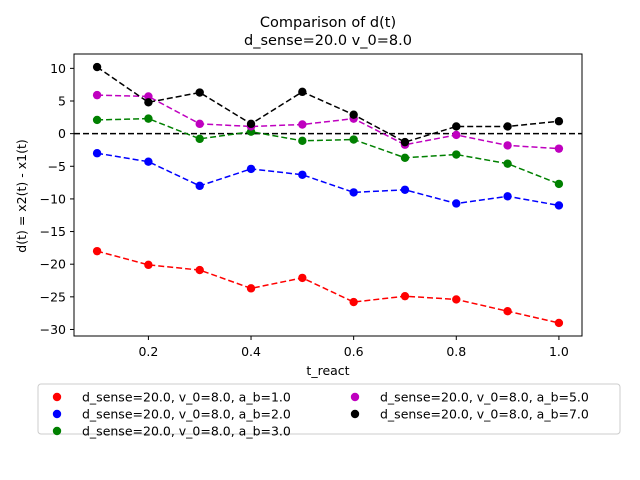 This screenshot has height=480, width=640. I want to click on legend-entry-2: d_sense=20.0, v_0=8.0, a_b=2.0, so click(171, 414).